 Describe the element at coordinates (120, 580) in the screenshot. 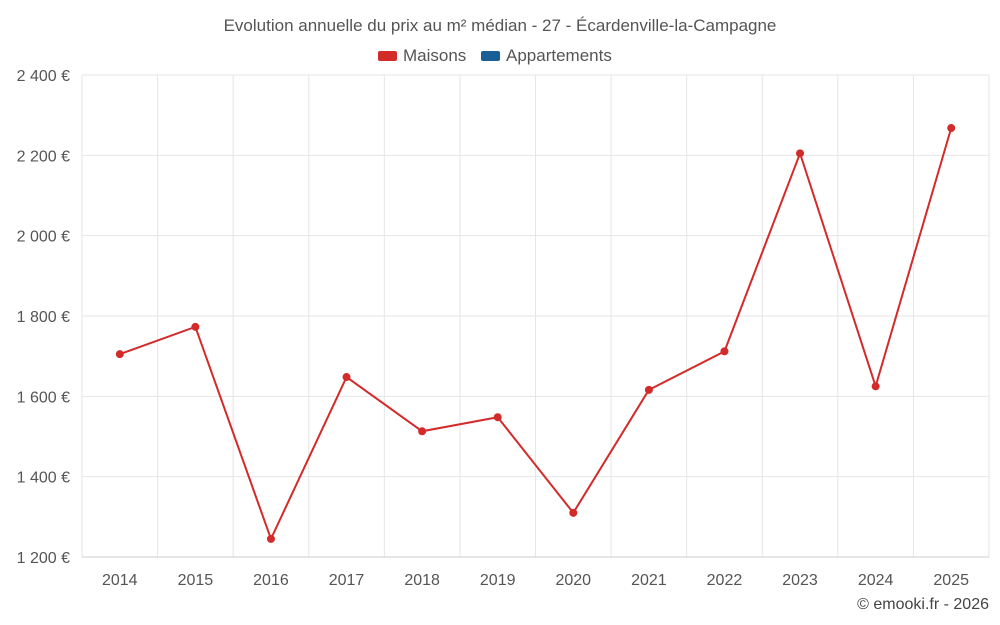

I see `x-tick-label: 2014` at that location.